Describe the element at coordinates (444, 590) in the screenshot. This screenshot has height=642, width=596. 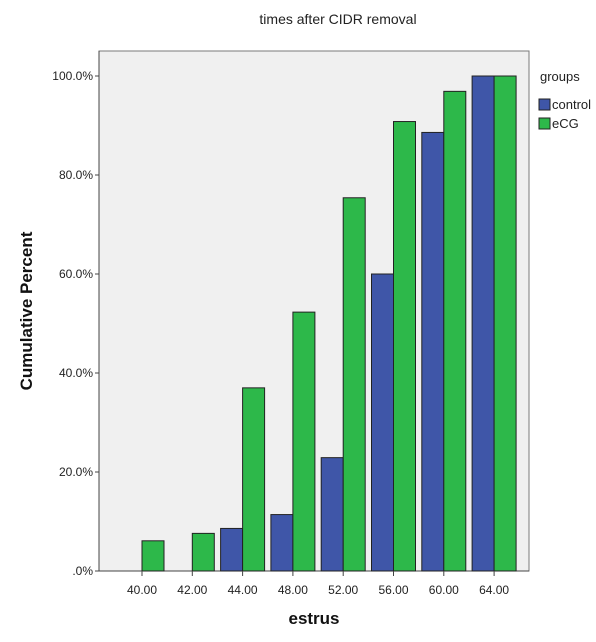
I see `x-tick-label: 60.00` at that location.